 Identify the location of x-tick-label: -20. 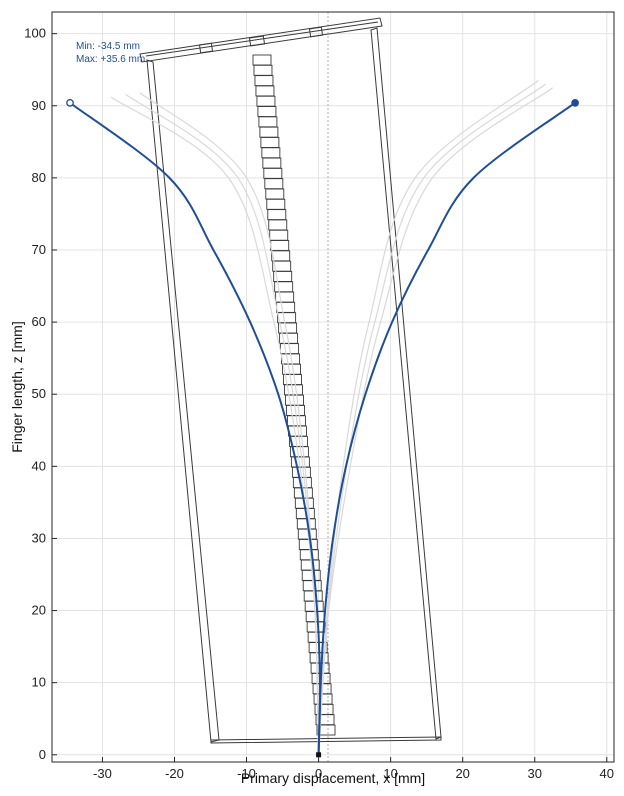
(174, 773).